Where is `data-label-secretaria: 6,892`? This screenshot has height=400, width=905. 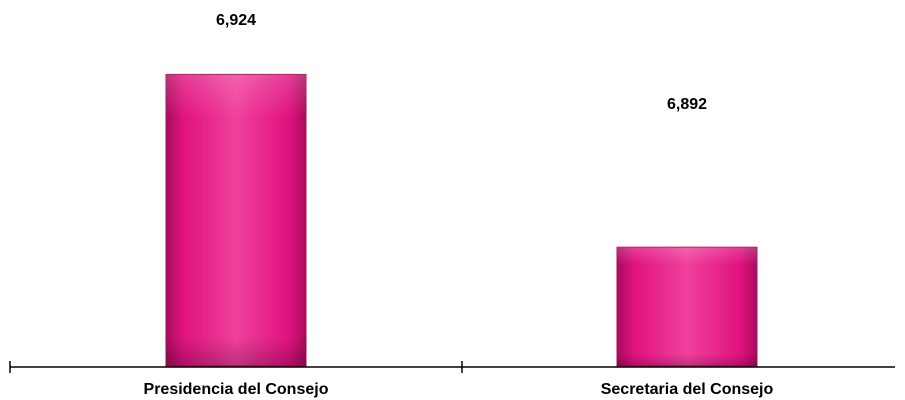 data-label-secretaria: 6,892 is located at coordinates (687, 104).